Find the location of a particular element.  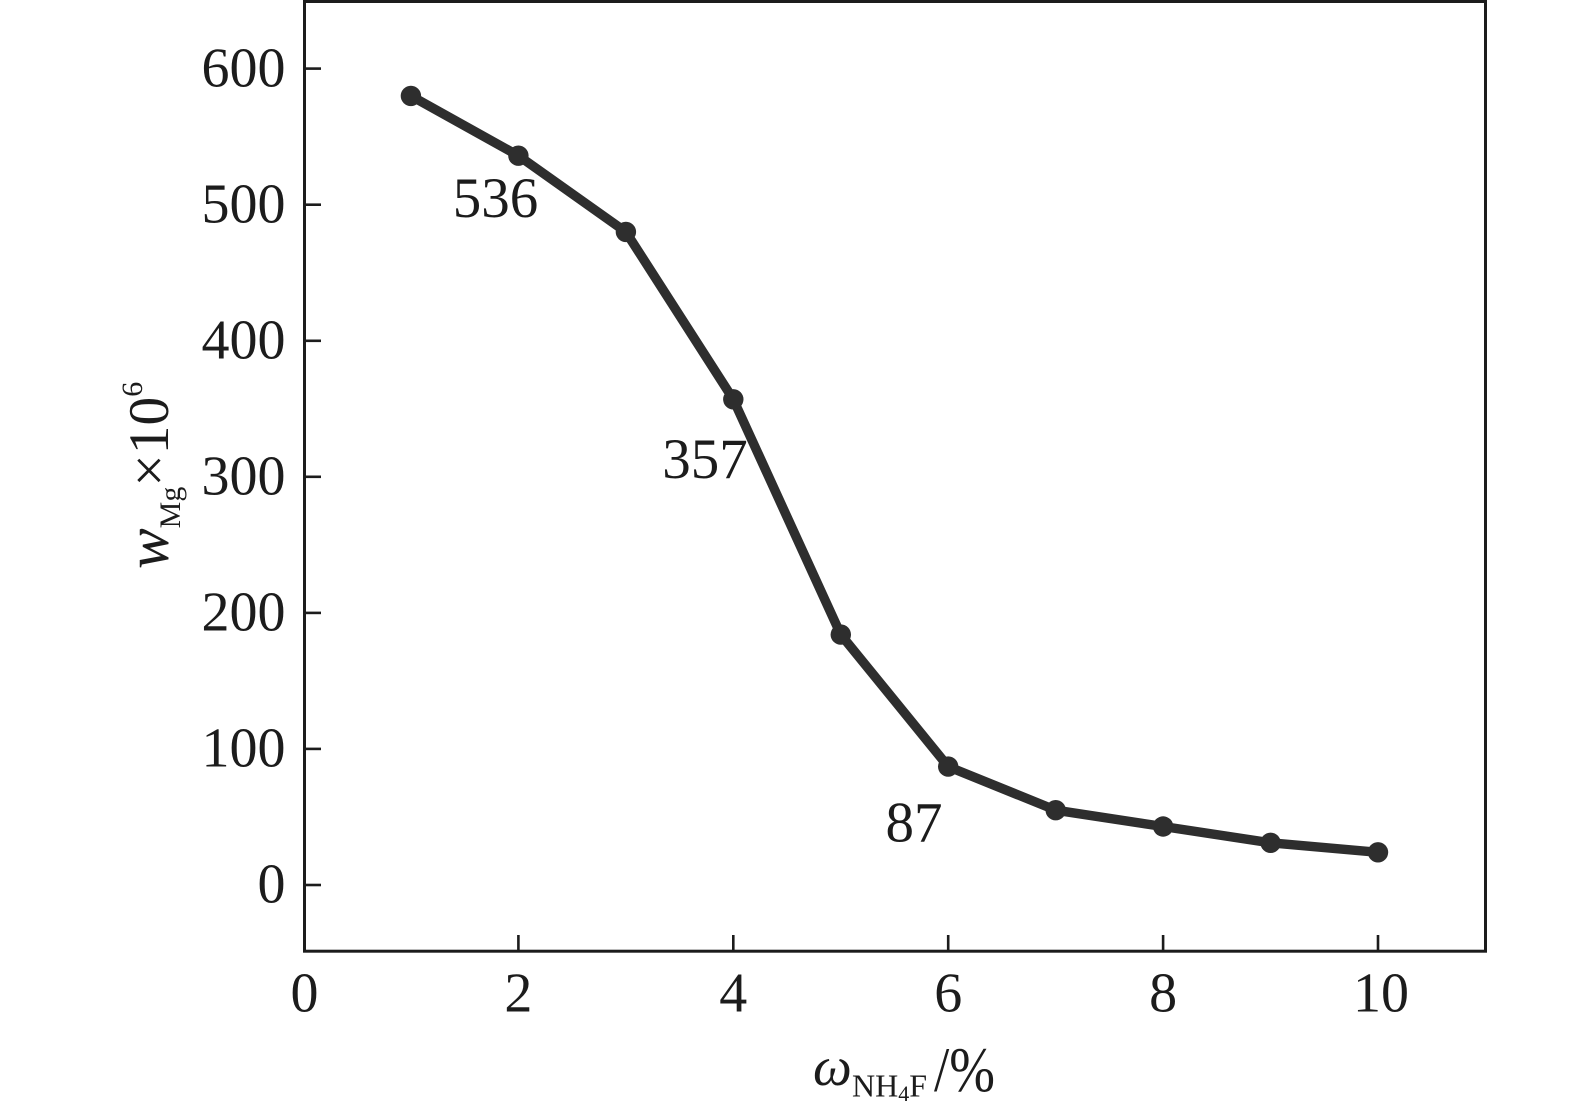

svg-text: 100 is located at coordinates (244, 749).